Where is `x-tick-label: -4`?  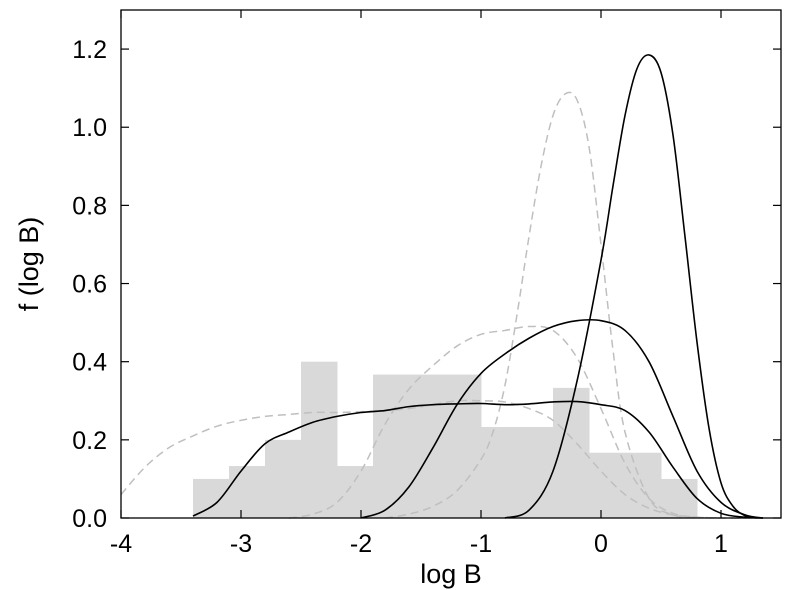 x-tick-label: -4 is located at coordinates (121, 544).